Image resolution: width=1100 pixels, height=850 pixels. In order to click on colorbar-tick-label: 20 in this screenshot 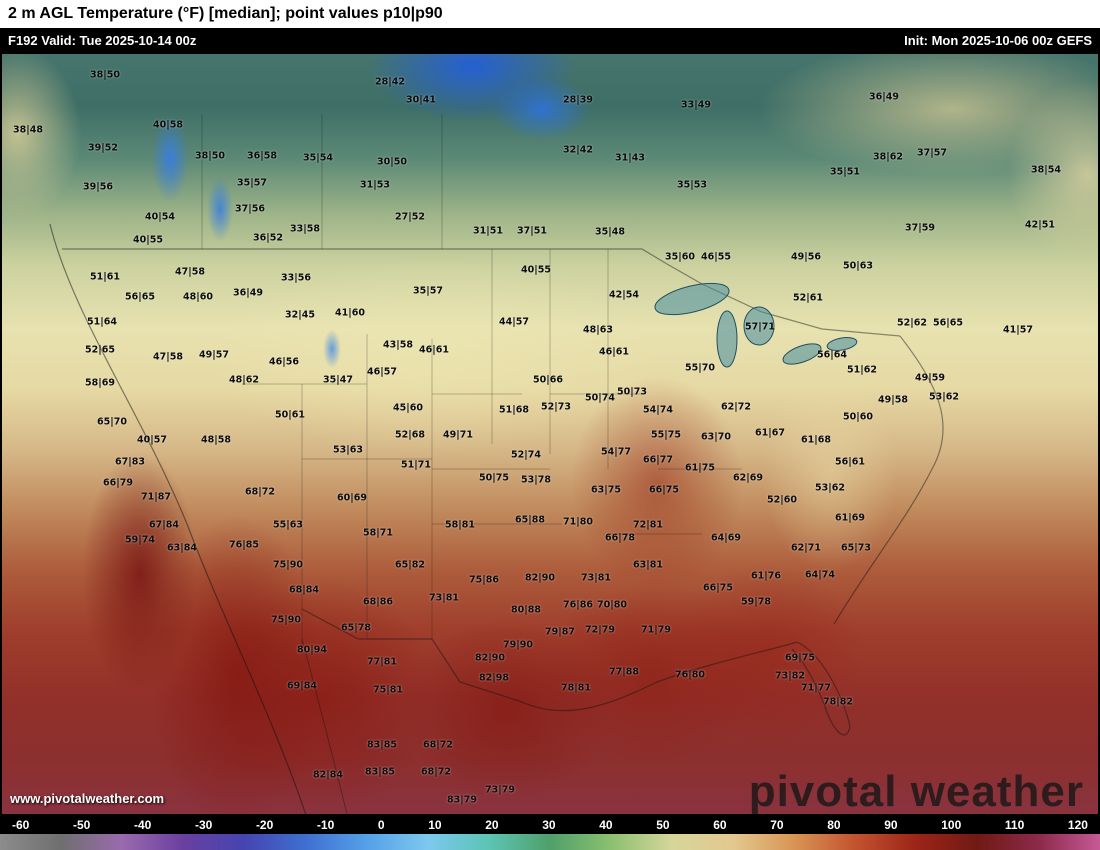, I will do `click(492, 825)`.